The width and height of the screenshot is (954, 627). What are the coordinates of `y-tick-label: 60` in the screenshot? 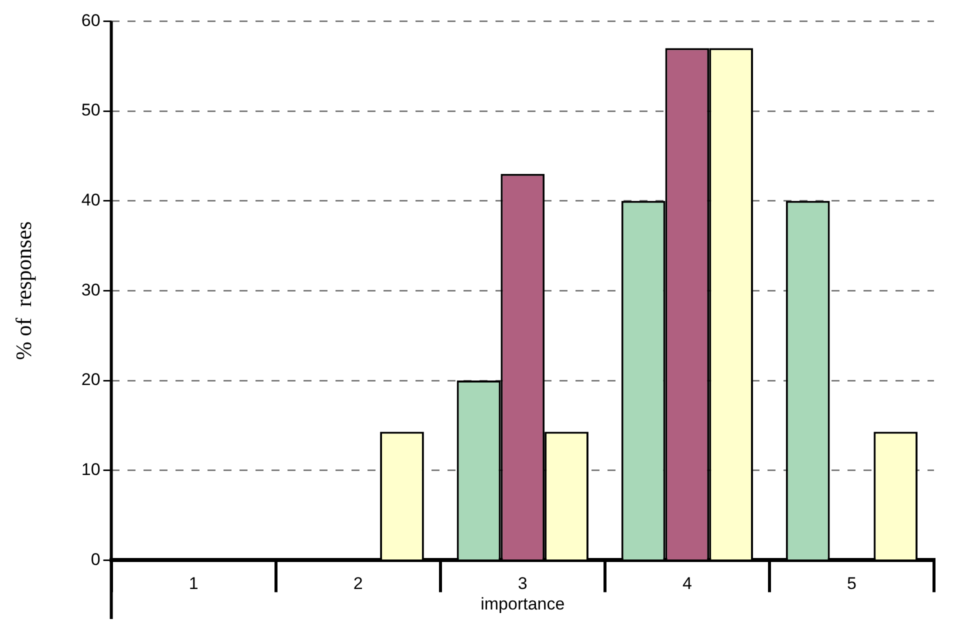 It's located at (90, 20).